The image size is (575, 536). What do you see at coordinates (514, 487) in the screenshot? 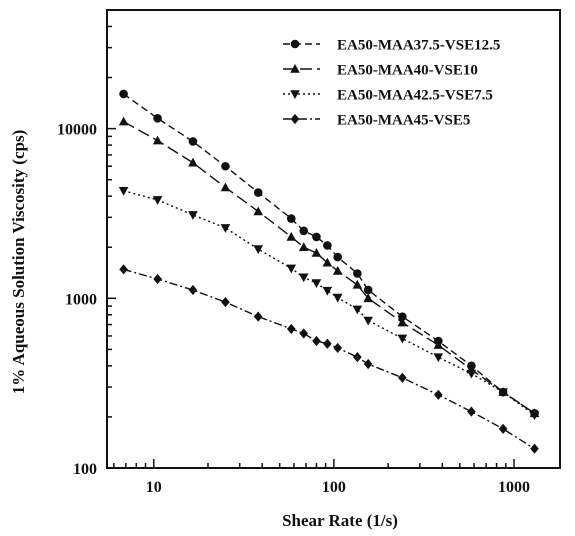
I see `x-tick-label: 1000` at bounding box center [514, 487].